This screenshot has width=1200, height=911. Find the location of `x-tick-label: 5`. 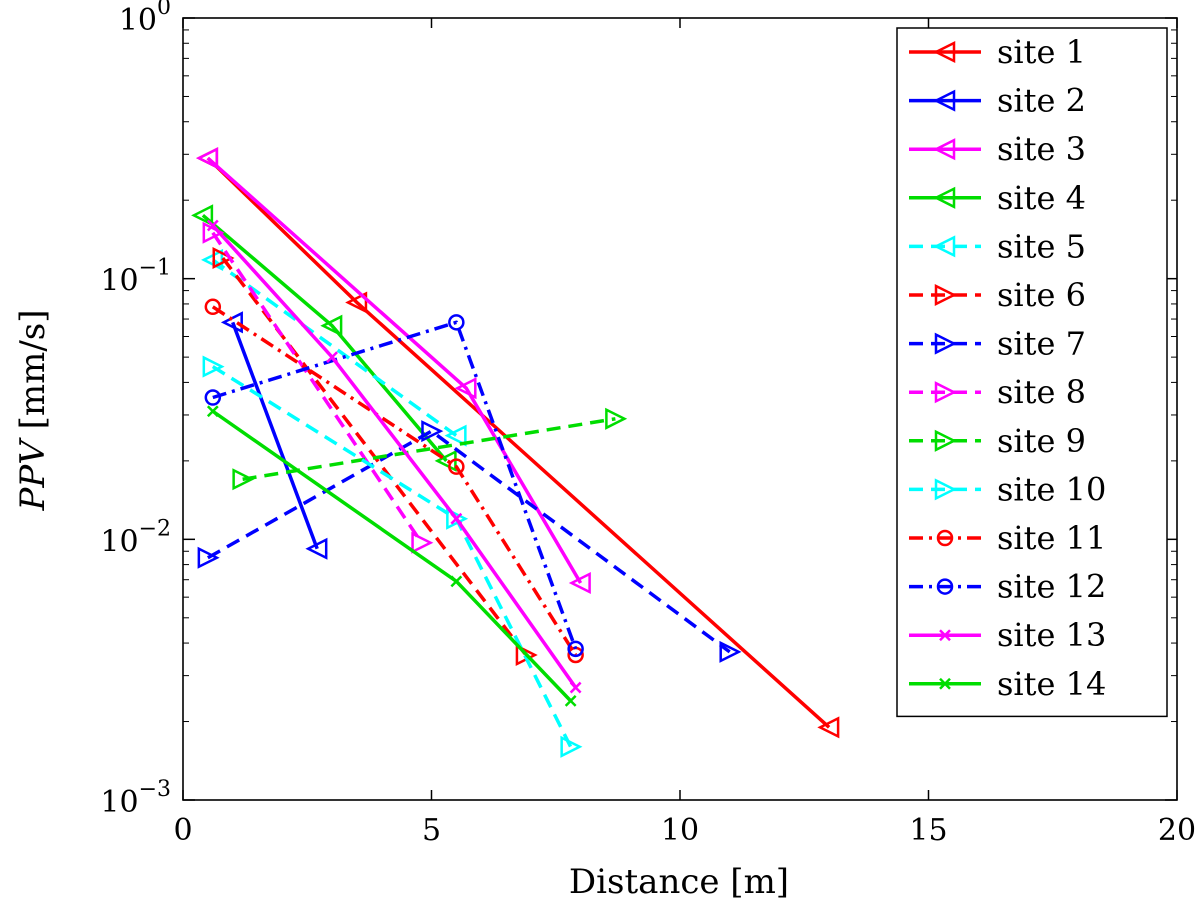

x-tick-label: 5 is located at coordinates (431, 830).